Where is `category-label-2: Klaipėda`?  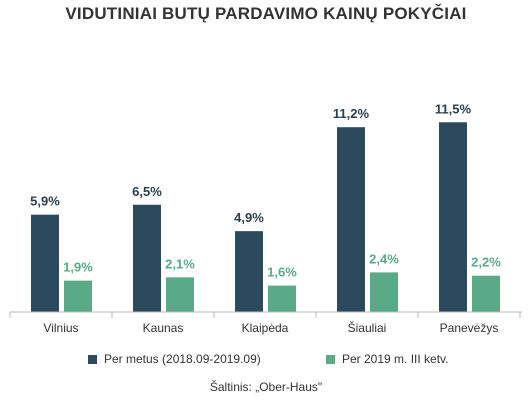
category-label-2: Klaipėda is located at coordinates (265, 328).